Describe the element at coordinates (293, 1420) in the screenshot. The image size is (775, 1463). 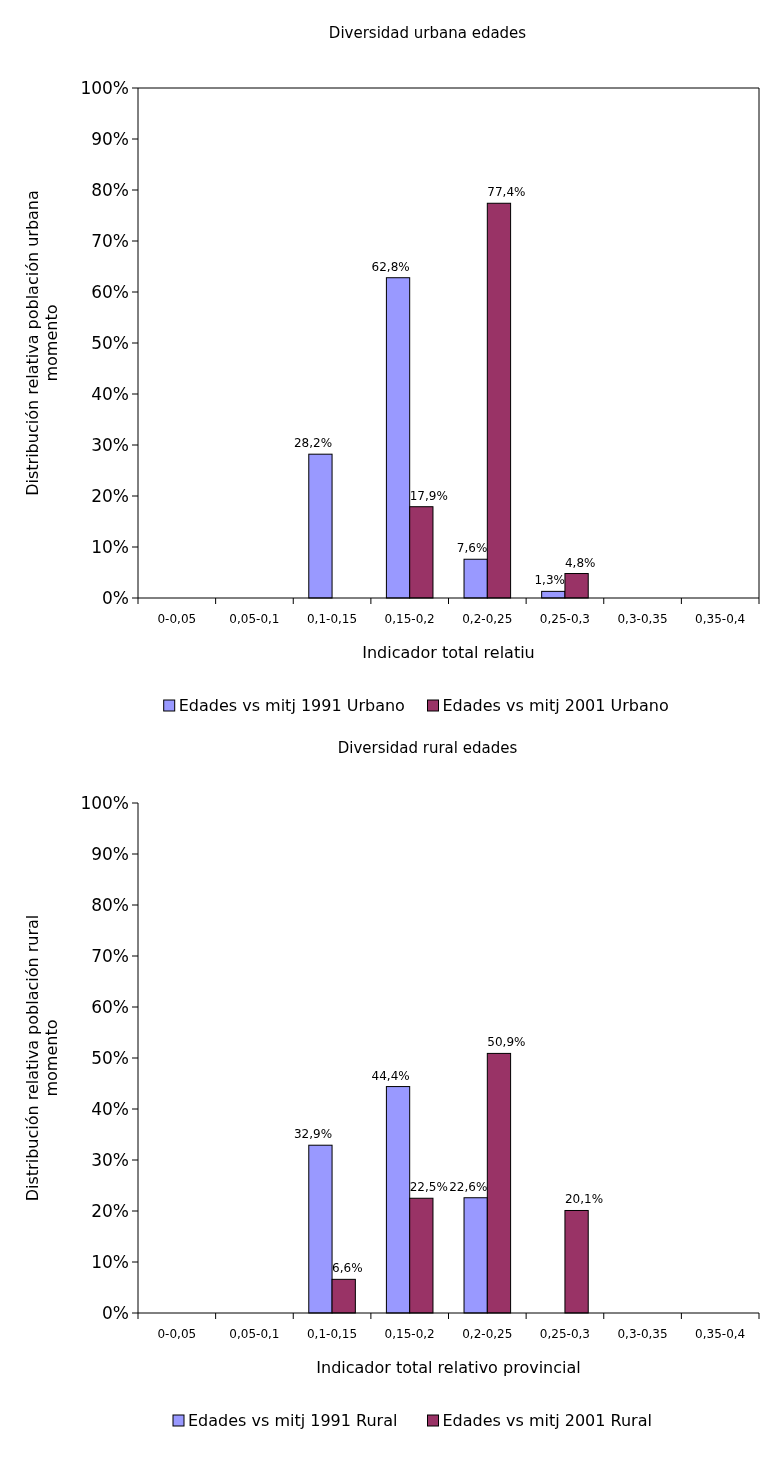
I see `legend-label: Edades vs mitj 1991 Rural` at that location.